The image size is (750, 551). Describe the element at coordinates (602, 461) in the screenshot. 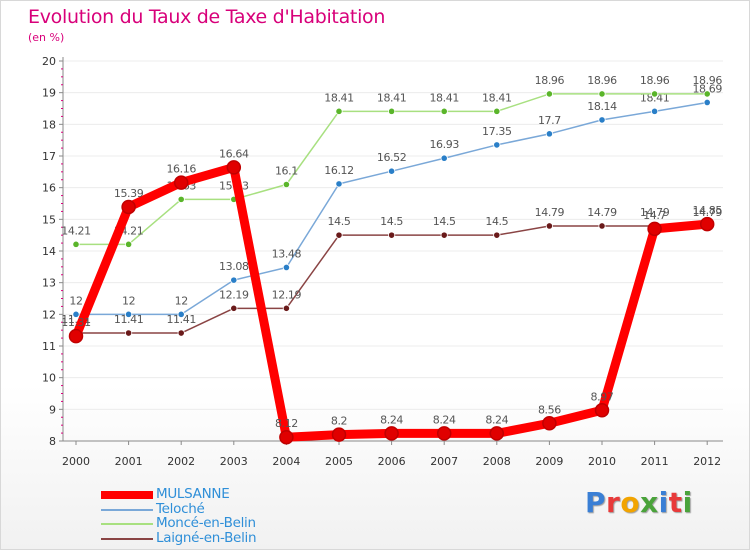

I see `x-tick-label: 2010` at that location.